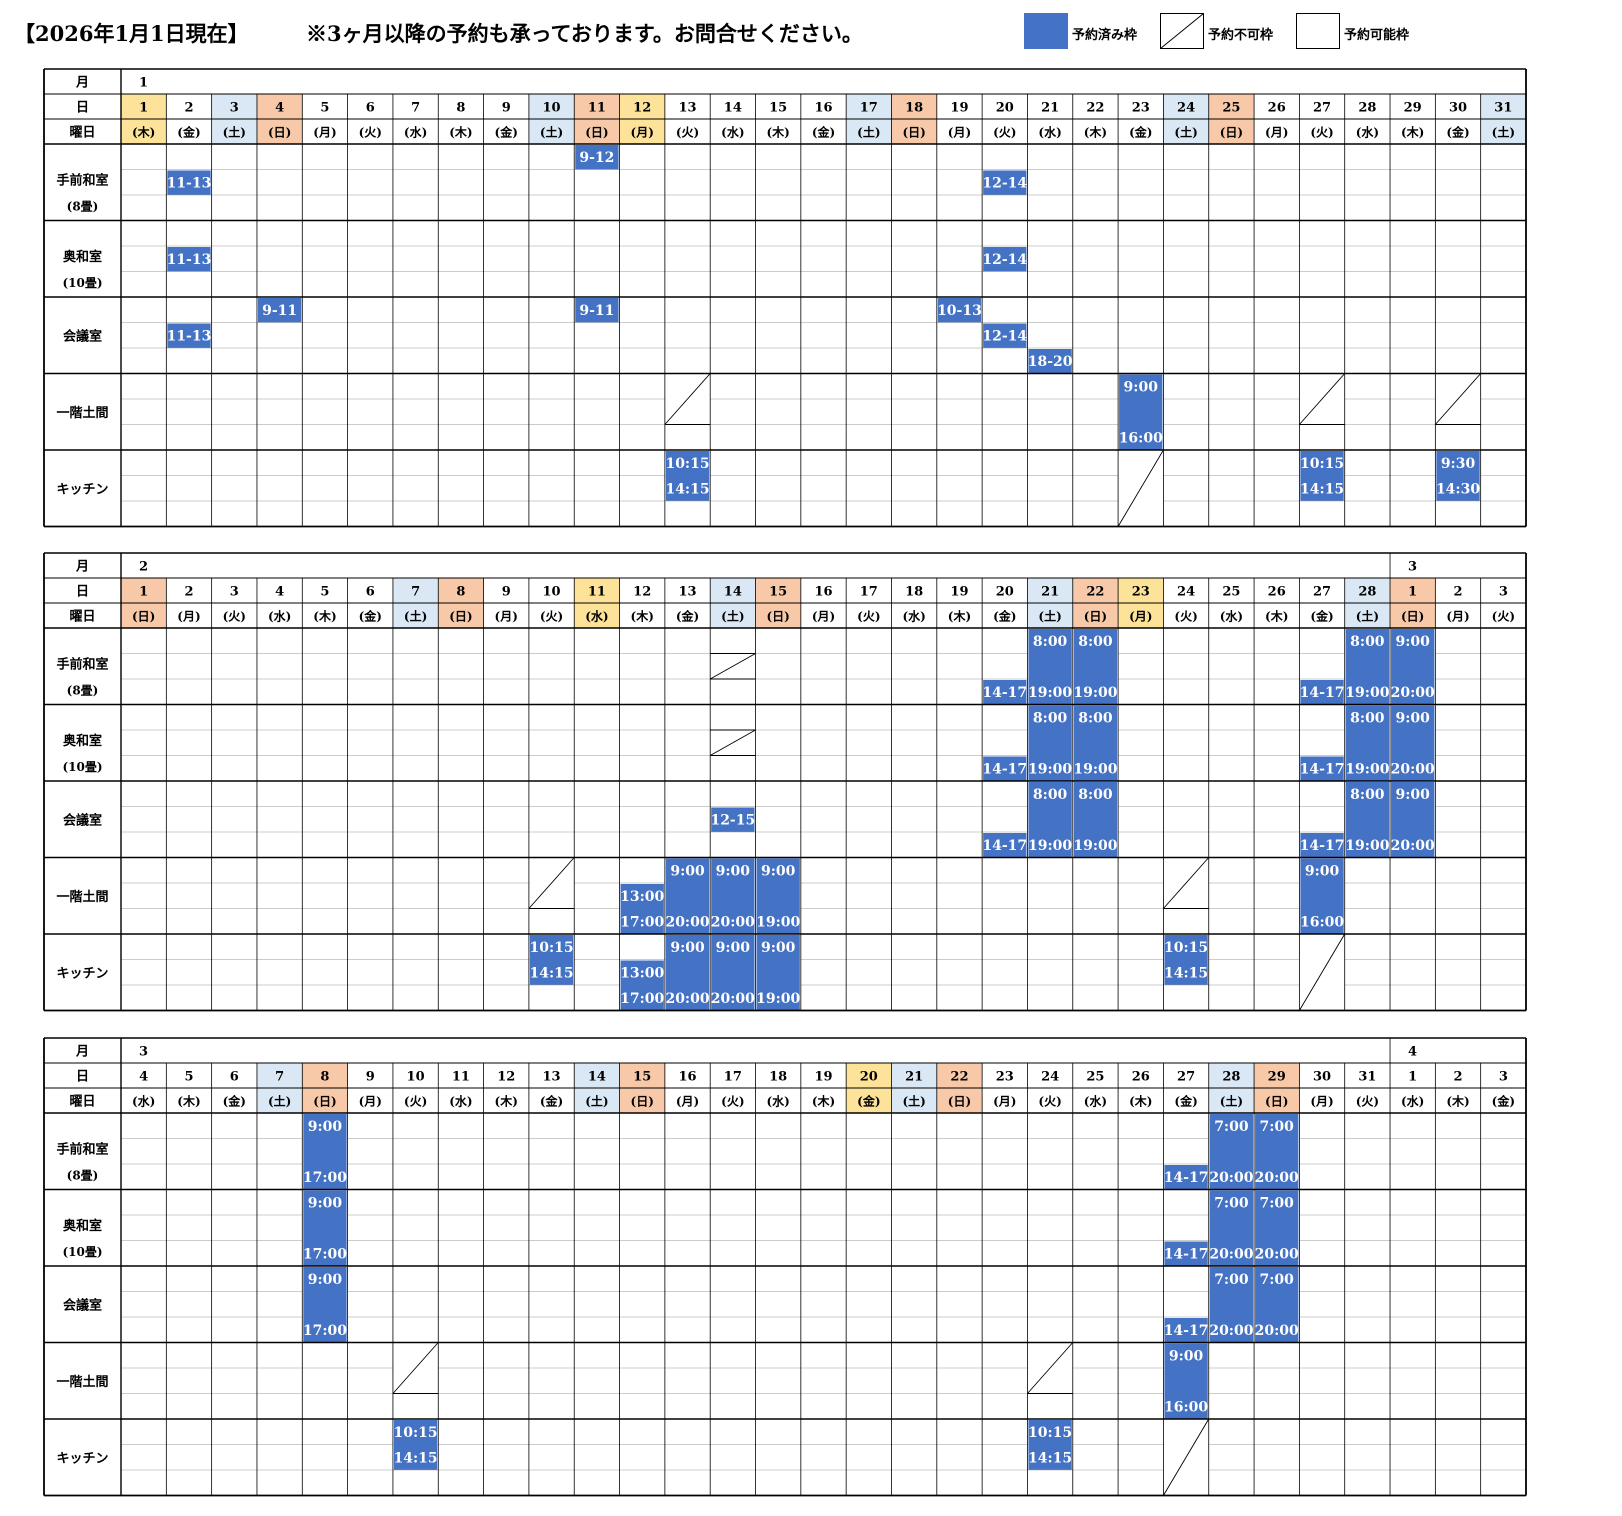 This screenshot has width=1622, height=1516. What do you see at coordinates (1458, 108) in the screenshot?
I see `day-number: 30` at bounding box center [1458, 108].